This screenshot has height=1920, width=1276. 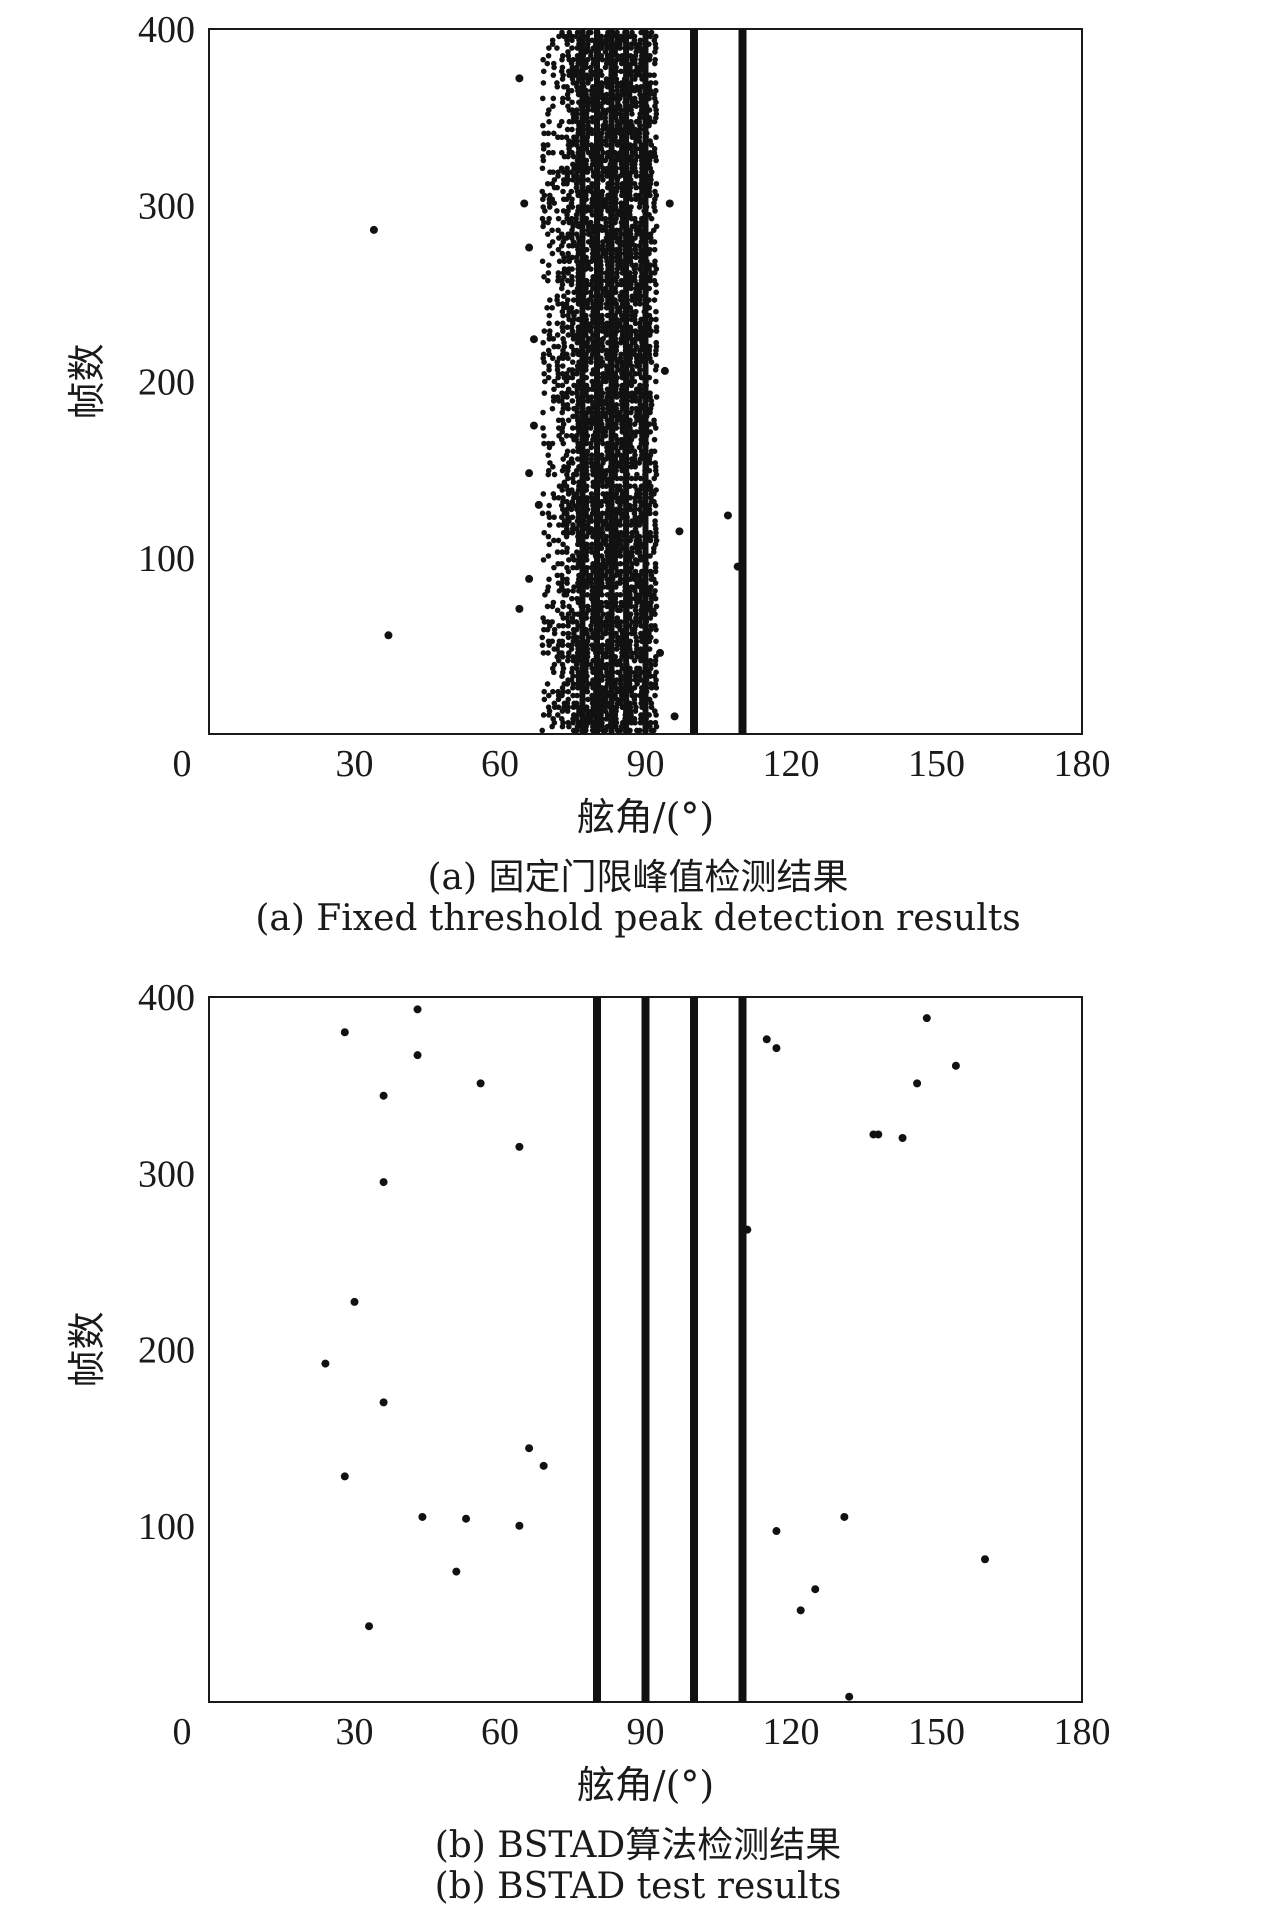 I want to click on y-tick-label: 400, so click(x=166, y=30).